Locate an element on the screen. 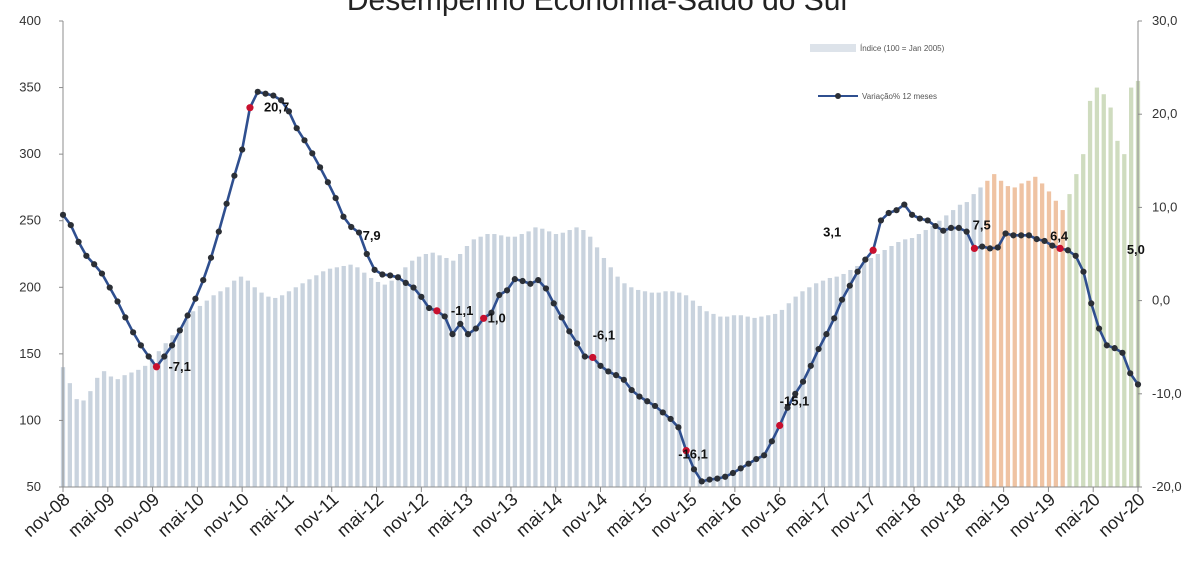  right-tick-label: -20,0 is located at coordinates (1167, 486).